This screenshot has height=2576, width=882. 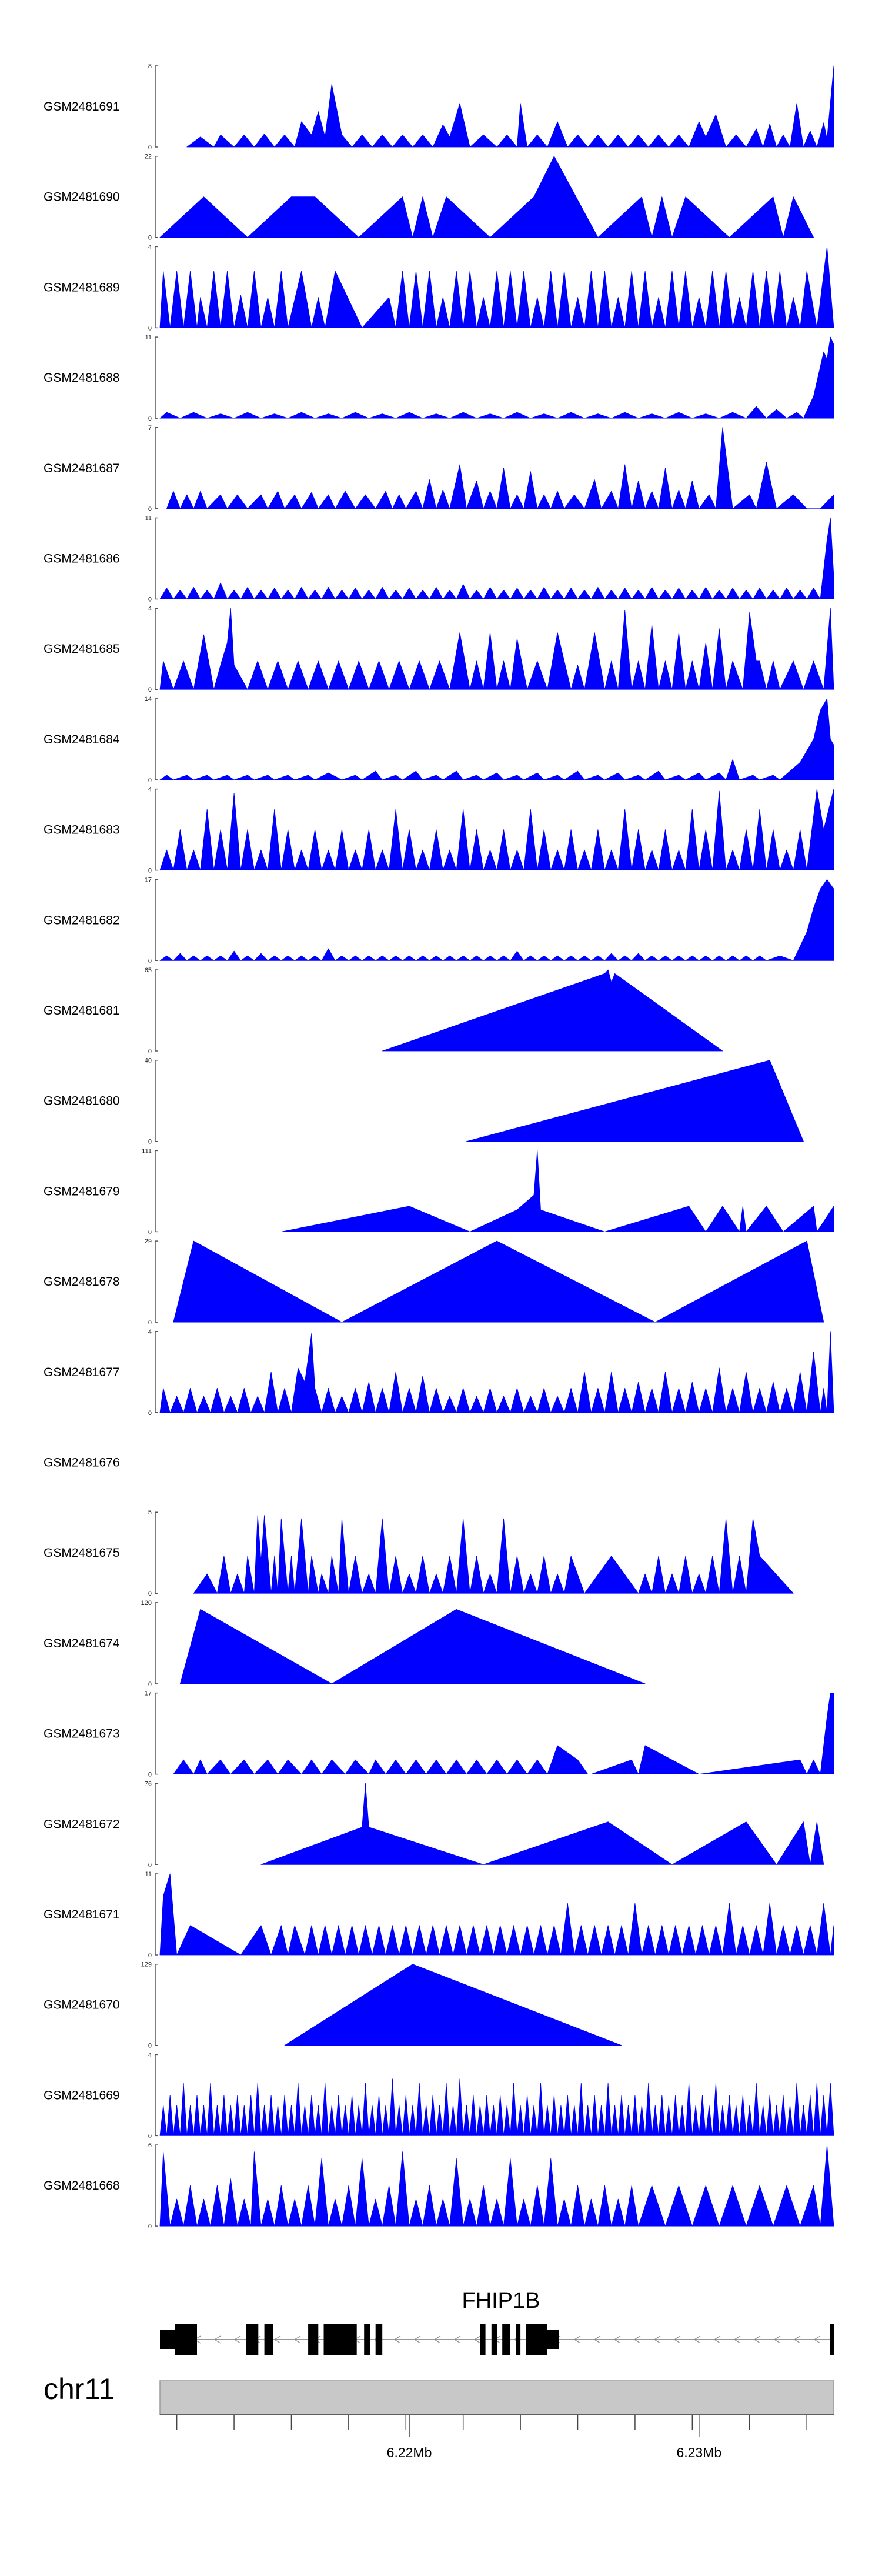 I want to click on track-label: GSM2481680, so click(x=82, y=1101).